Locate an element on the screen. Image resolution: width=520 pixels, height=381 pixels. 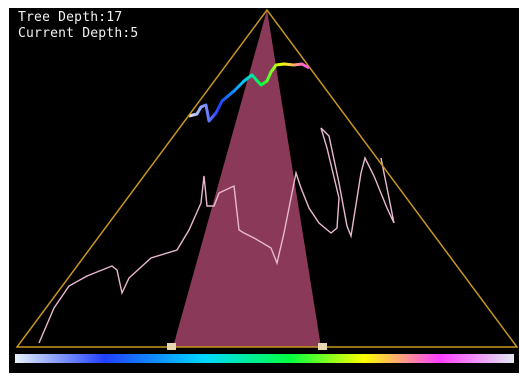
range-marker-left is located at coordinates (171, 346).